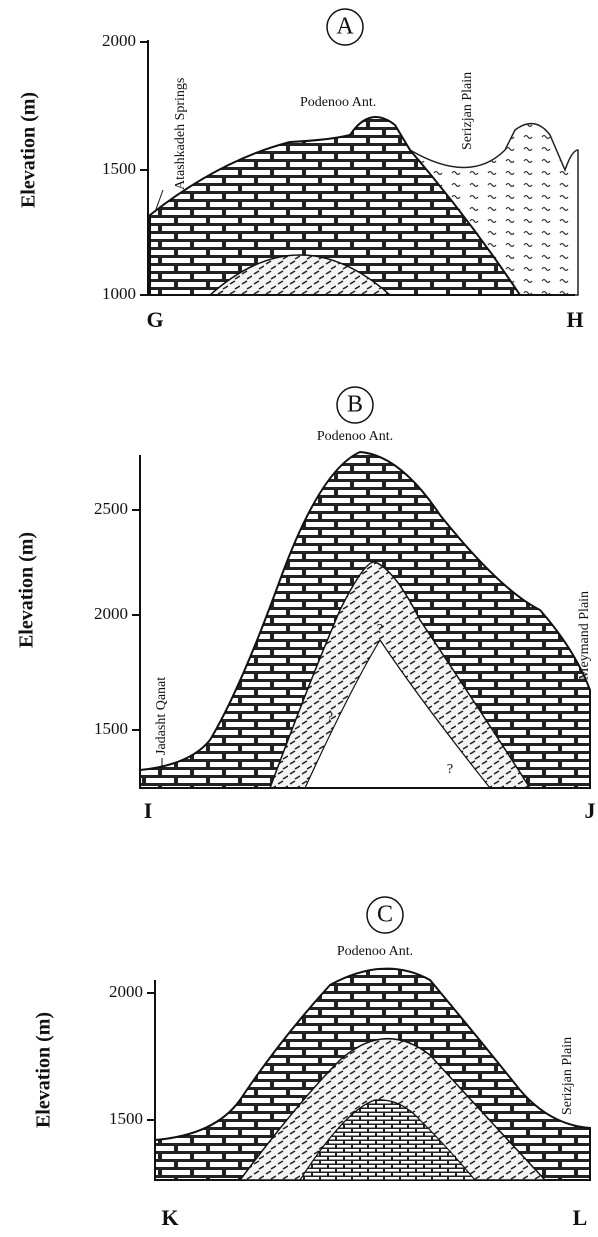  What do you see at coordinates (148, 810) in the screenshot?
I see `section-start: I` at bounding box center [148, 810].